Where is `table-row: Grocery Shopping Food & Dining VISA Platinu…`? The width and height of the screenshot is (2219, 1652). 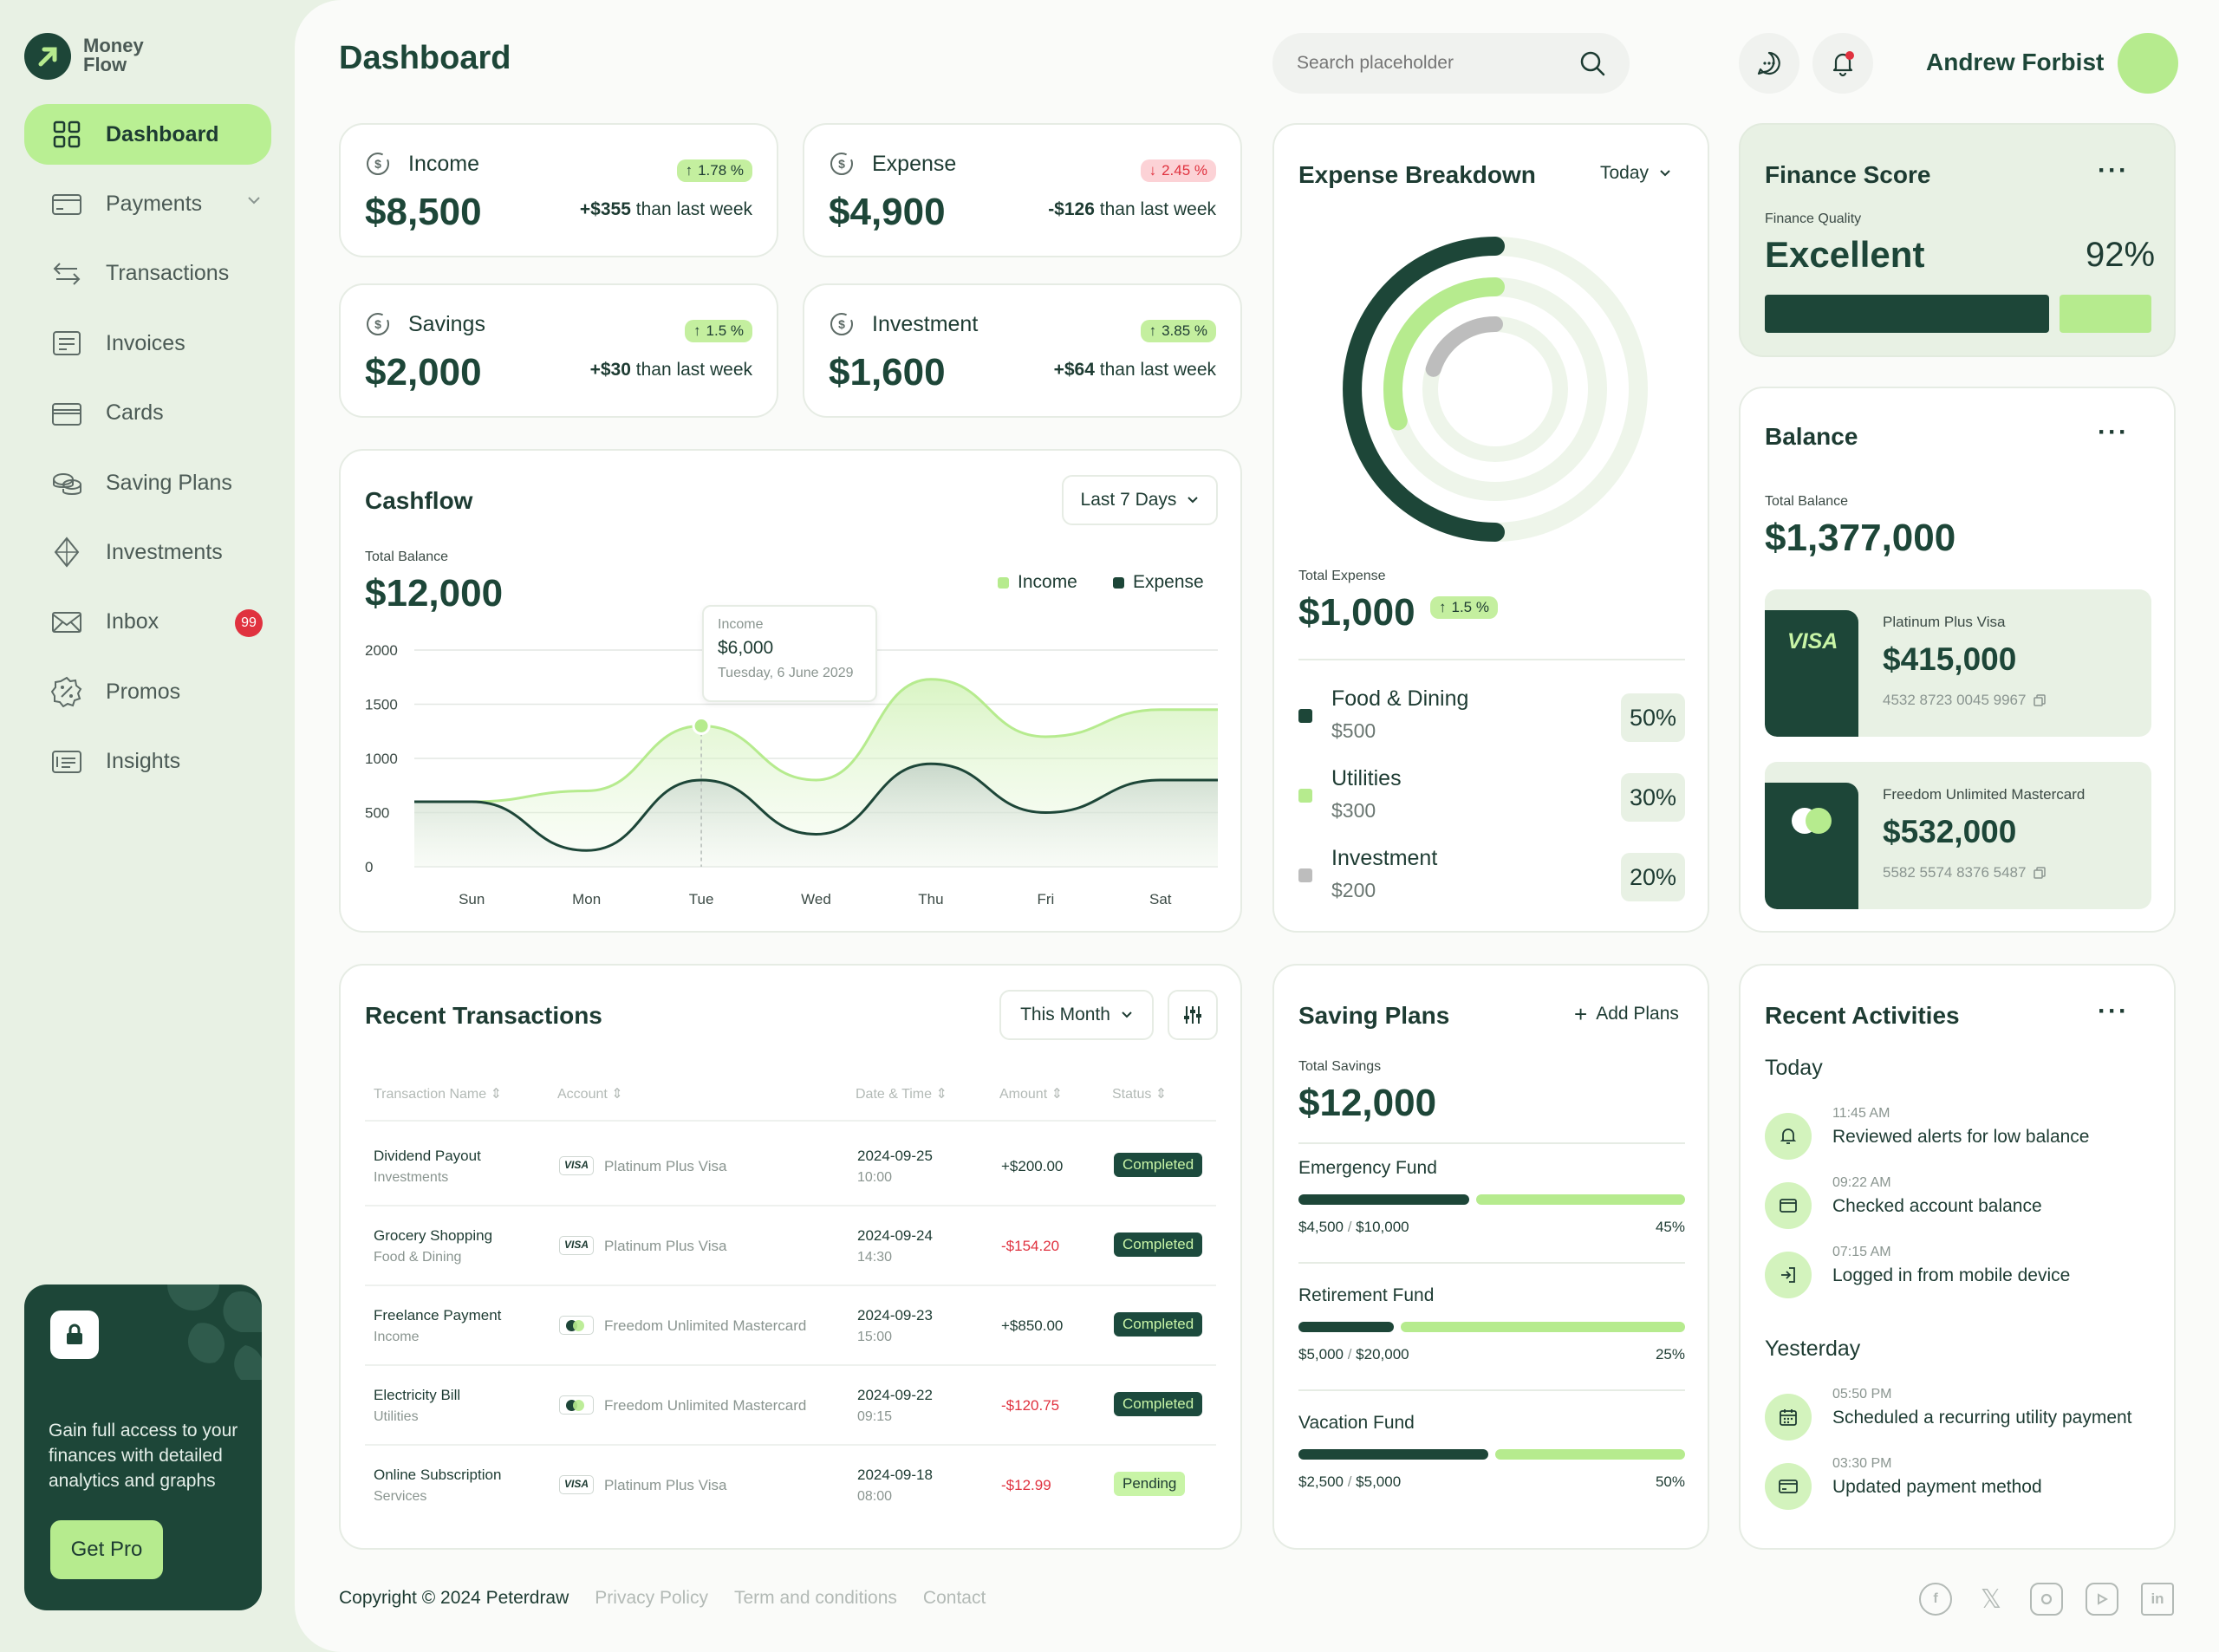 table-row: Grocery Shopping Food & Dining VISA Platinu… is located at coordinates (791, 1246).